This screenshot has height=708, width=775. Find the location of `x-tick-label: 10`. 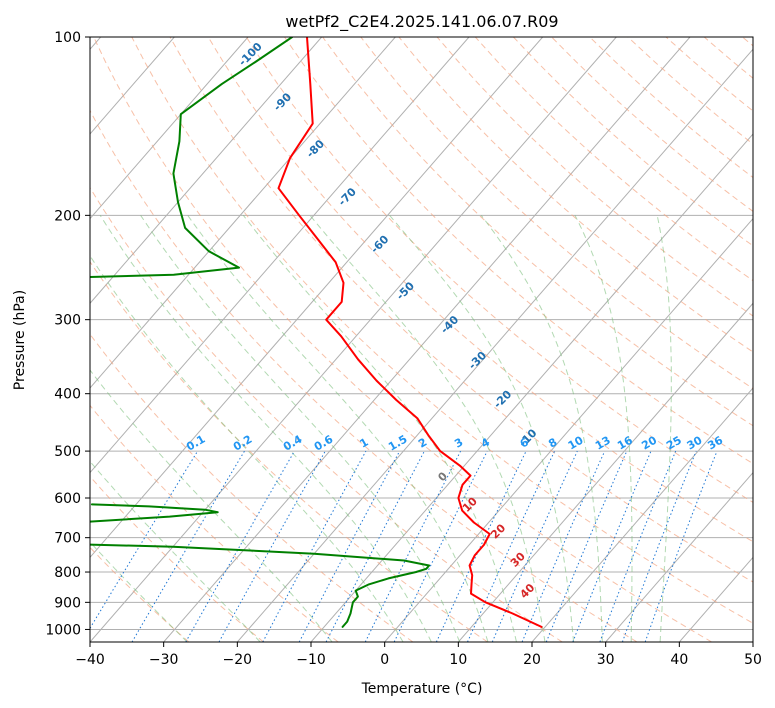

x-tick-label: 10 is located at coordinates (458, 660).